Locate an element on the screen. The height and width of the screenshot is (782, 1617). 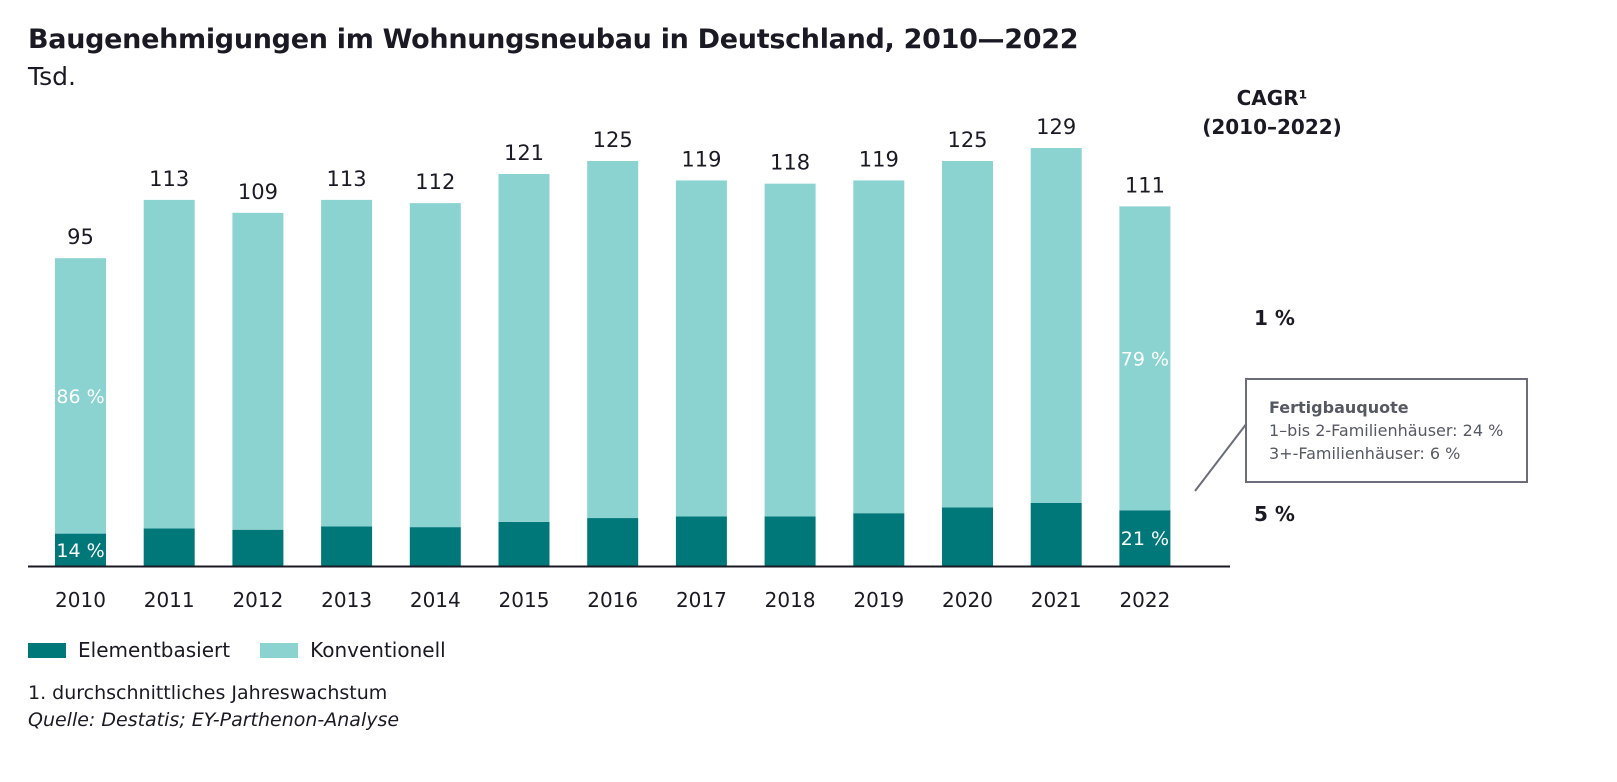
segment-label-elementbasiert-2010: 14 % is located at coordinates (80, 551).